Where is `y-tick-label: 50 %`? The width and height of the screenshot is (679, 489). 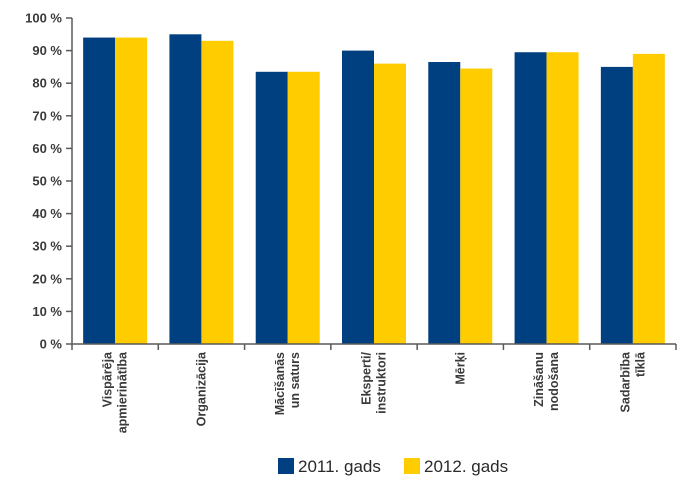 y-tick-label: 50 % is located at coordinates (47, 181).